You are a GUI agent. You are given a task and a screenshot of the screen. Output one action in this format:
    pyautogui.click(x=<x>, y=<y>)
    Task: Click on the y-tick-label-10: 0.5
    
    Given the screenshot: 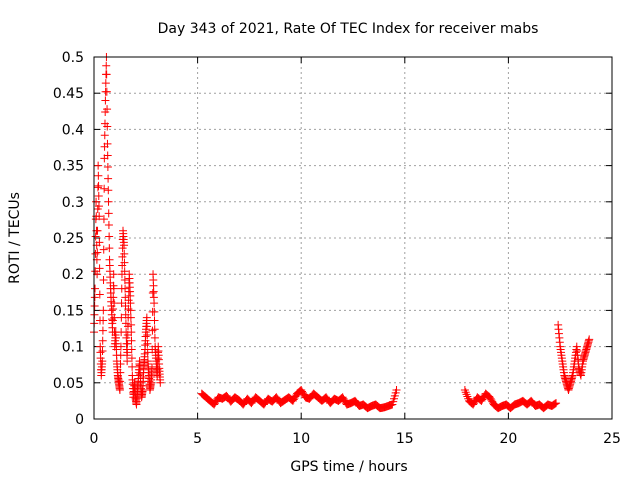 What is the action you would take?
    pyautogui.click(x=73, y=58)
    